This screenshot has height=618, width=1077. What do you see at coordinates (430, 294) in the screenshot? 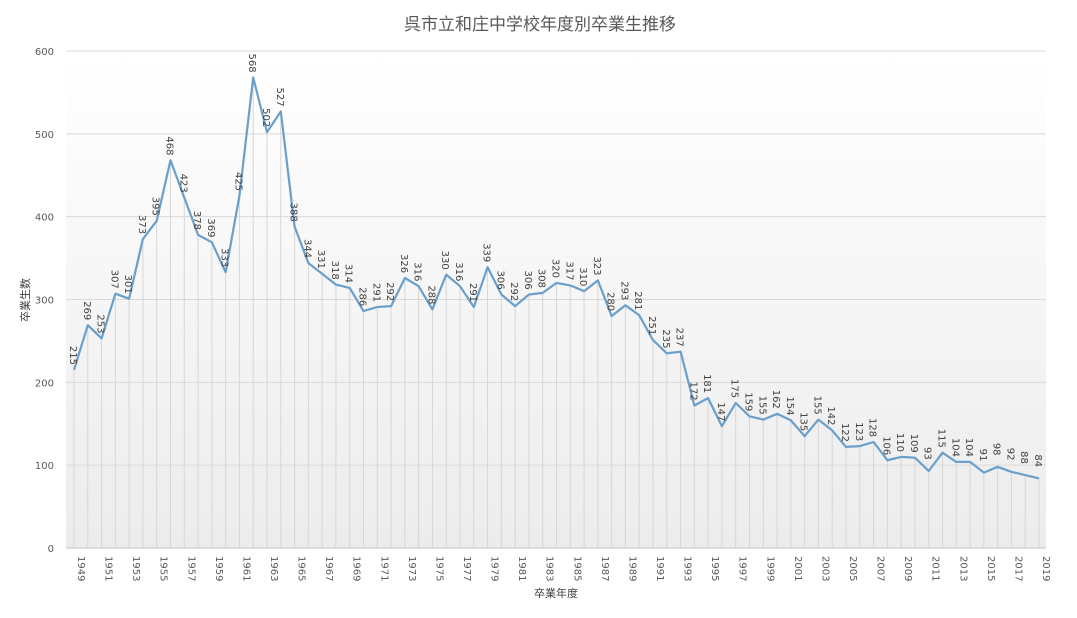
I see `data-label: 288` at bounding box center [430, 294].